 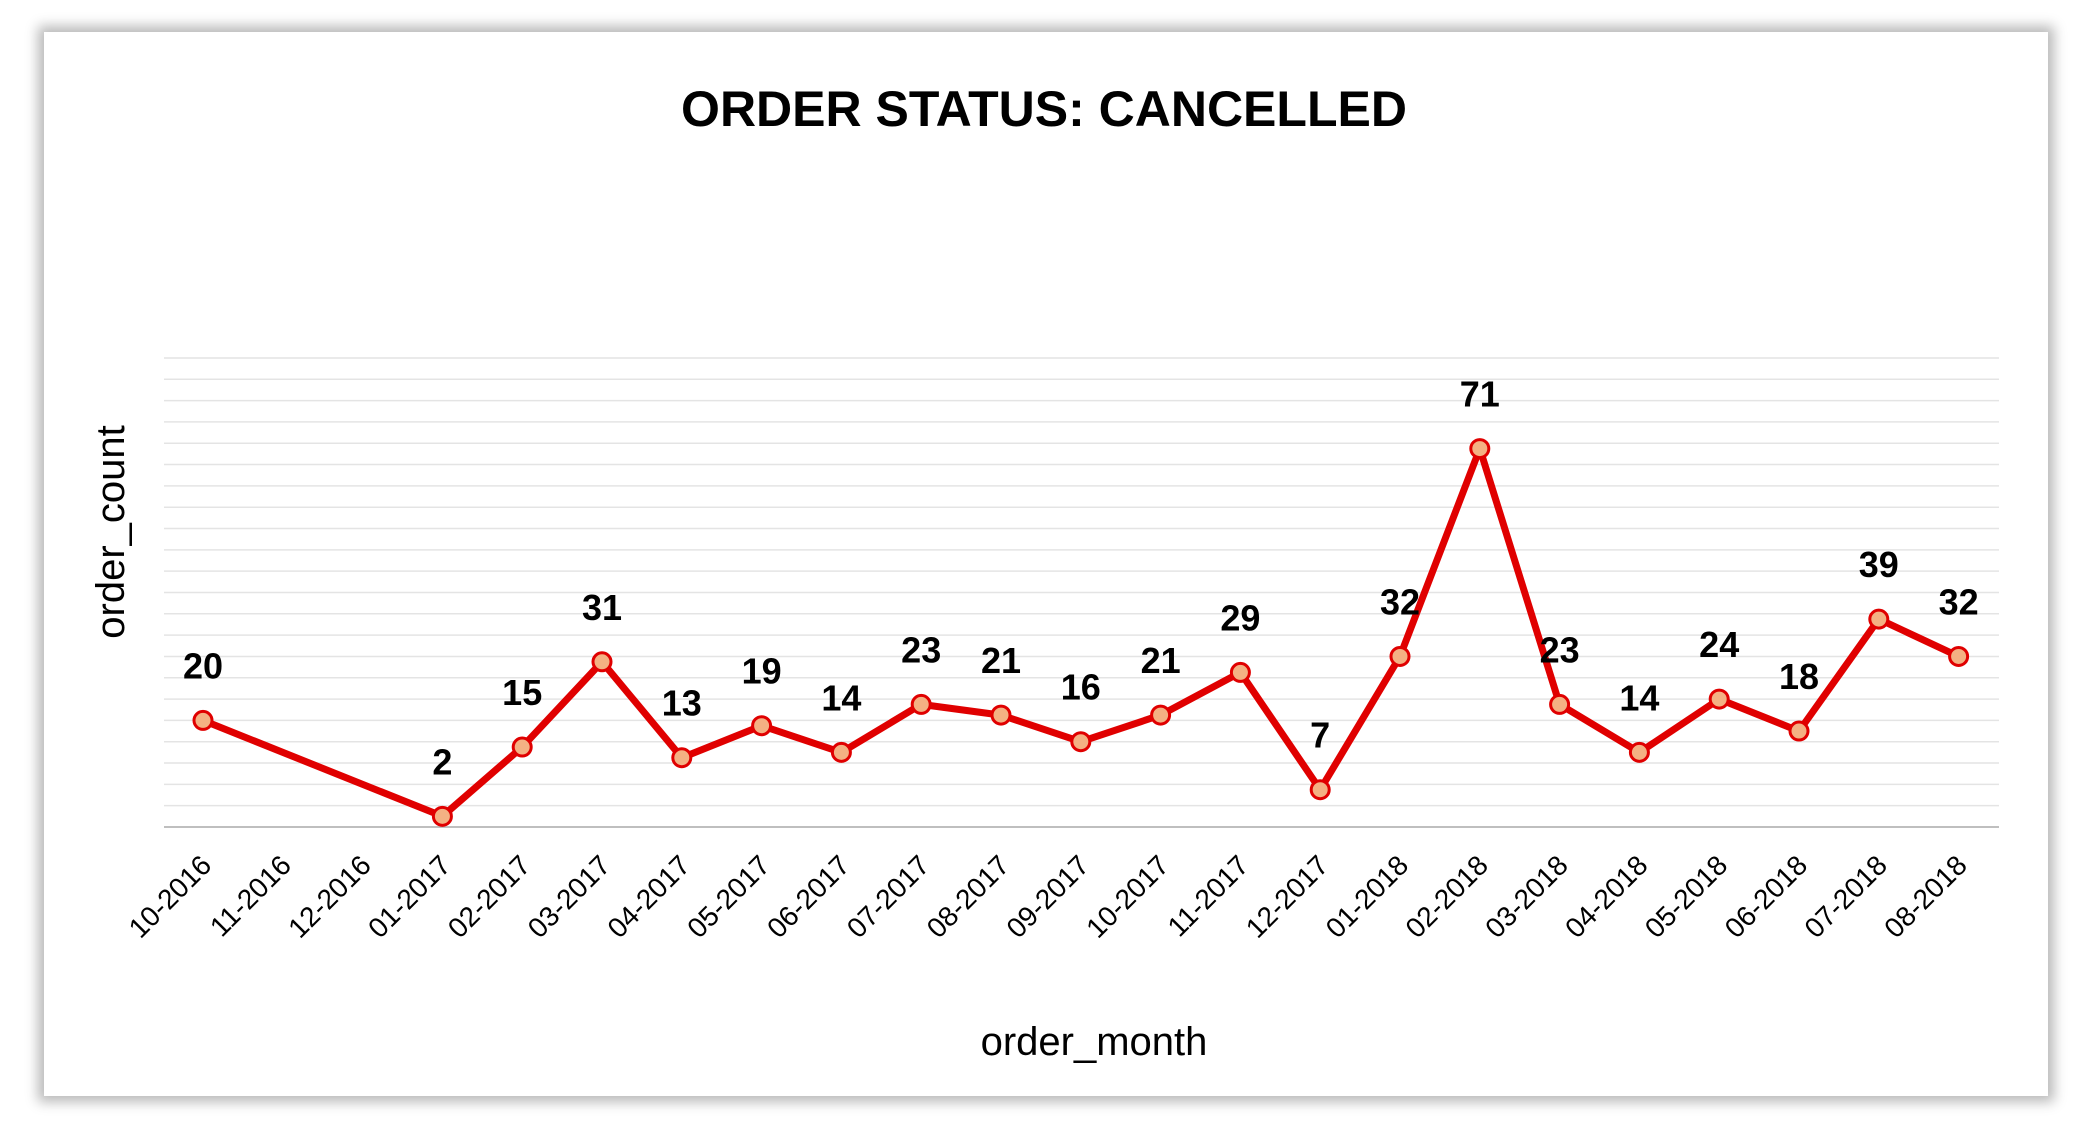 What do you see at coordinates (1240, 617) in the screenshot?
I see `data-label: 29` at bounding box center [1240, 617].